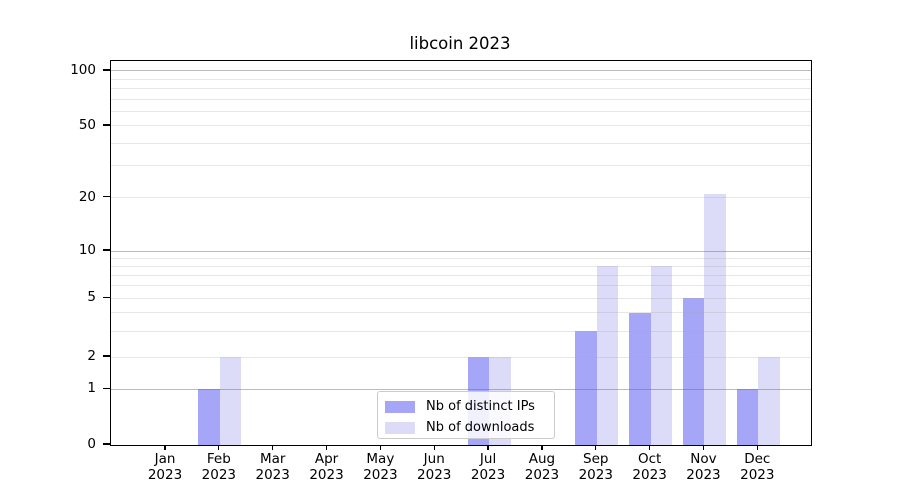 Image resolution: width=900 pixels, height=500 pixels. I want to click on bar-downloads-oct, so click(661, 355).